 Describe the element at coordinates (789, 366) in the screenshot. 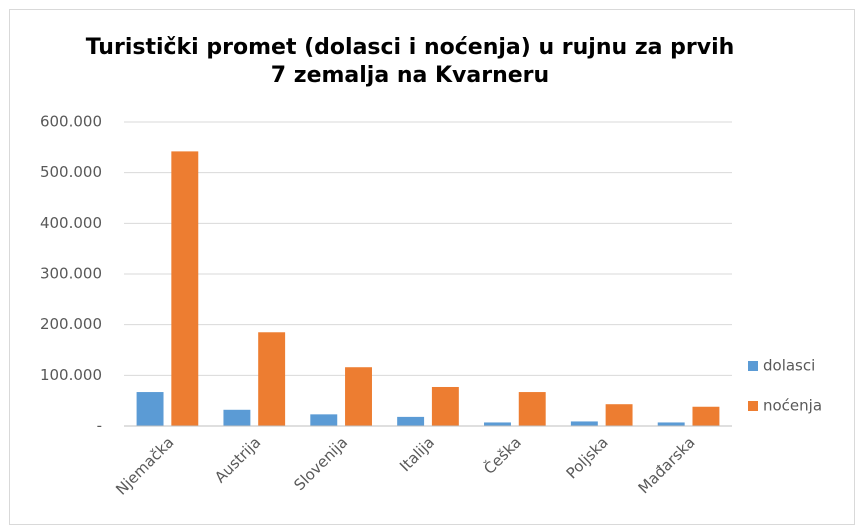

I see `legend-label: dolasci` at that location.